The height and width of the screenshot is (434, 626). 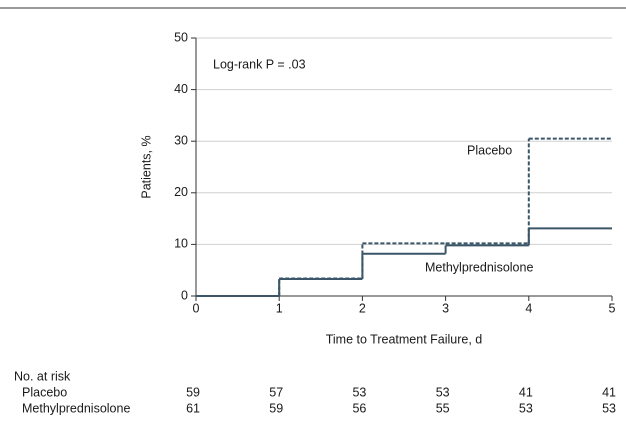 I want to click on y-tick-label: 30, so click(x=181, y=140).